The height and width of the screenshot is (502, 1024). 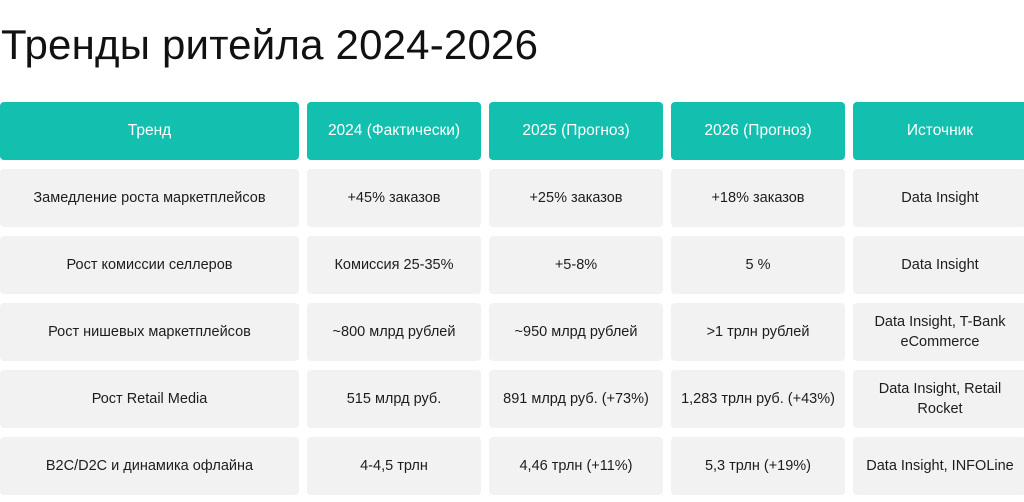 What do you see at coordinates (938, 131) in the screenshot?
I see `column-header-source: Источник` at bounding box center [938, 131].